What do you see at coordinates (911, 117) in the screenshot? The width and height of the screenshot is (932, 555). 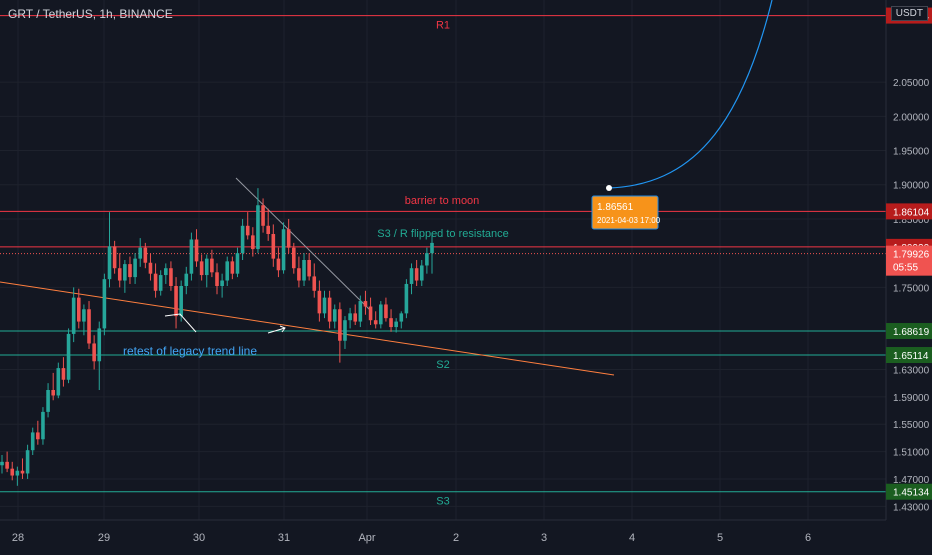 I see `y-tick-label: 2.00000` at bounding box center [911, 117].